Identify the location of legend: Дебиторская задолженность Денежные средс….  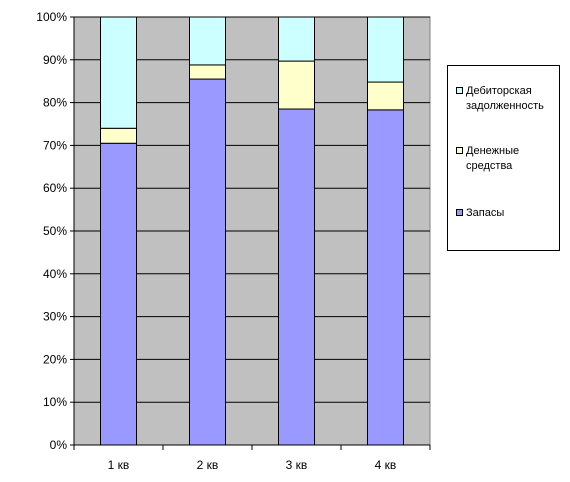
(503, 158).